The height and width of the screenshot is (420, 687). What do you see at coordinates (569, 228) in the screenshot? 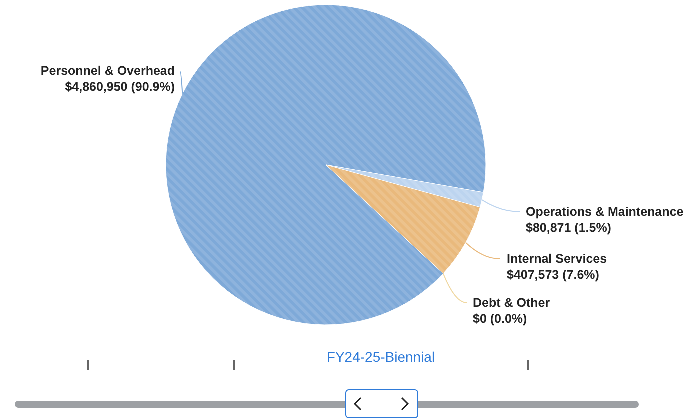
I see `data-label: $80,871 (1.5%)` at bounding box center [569, 228].